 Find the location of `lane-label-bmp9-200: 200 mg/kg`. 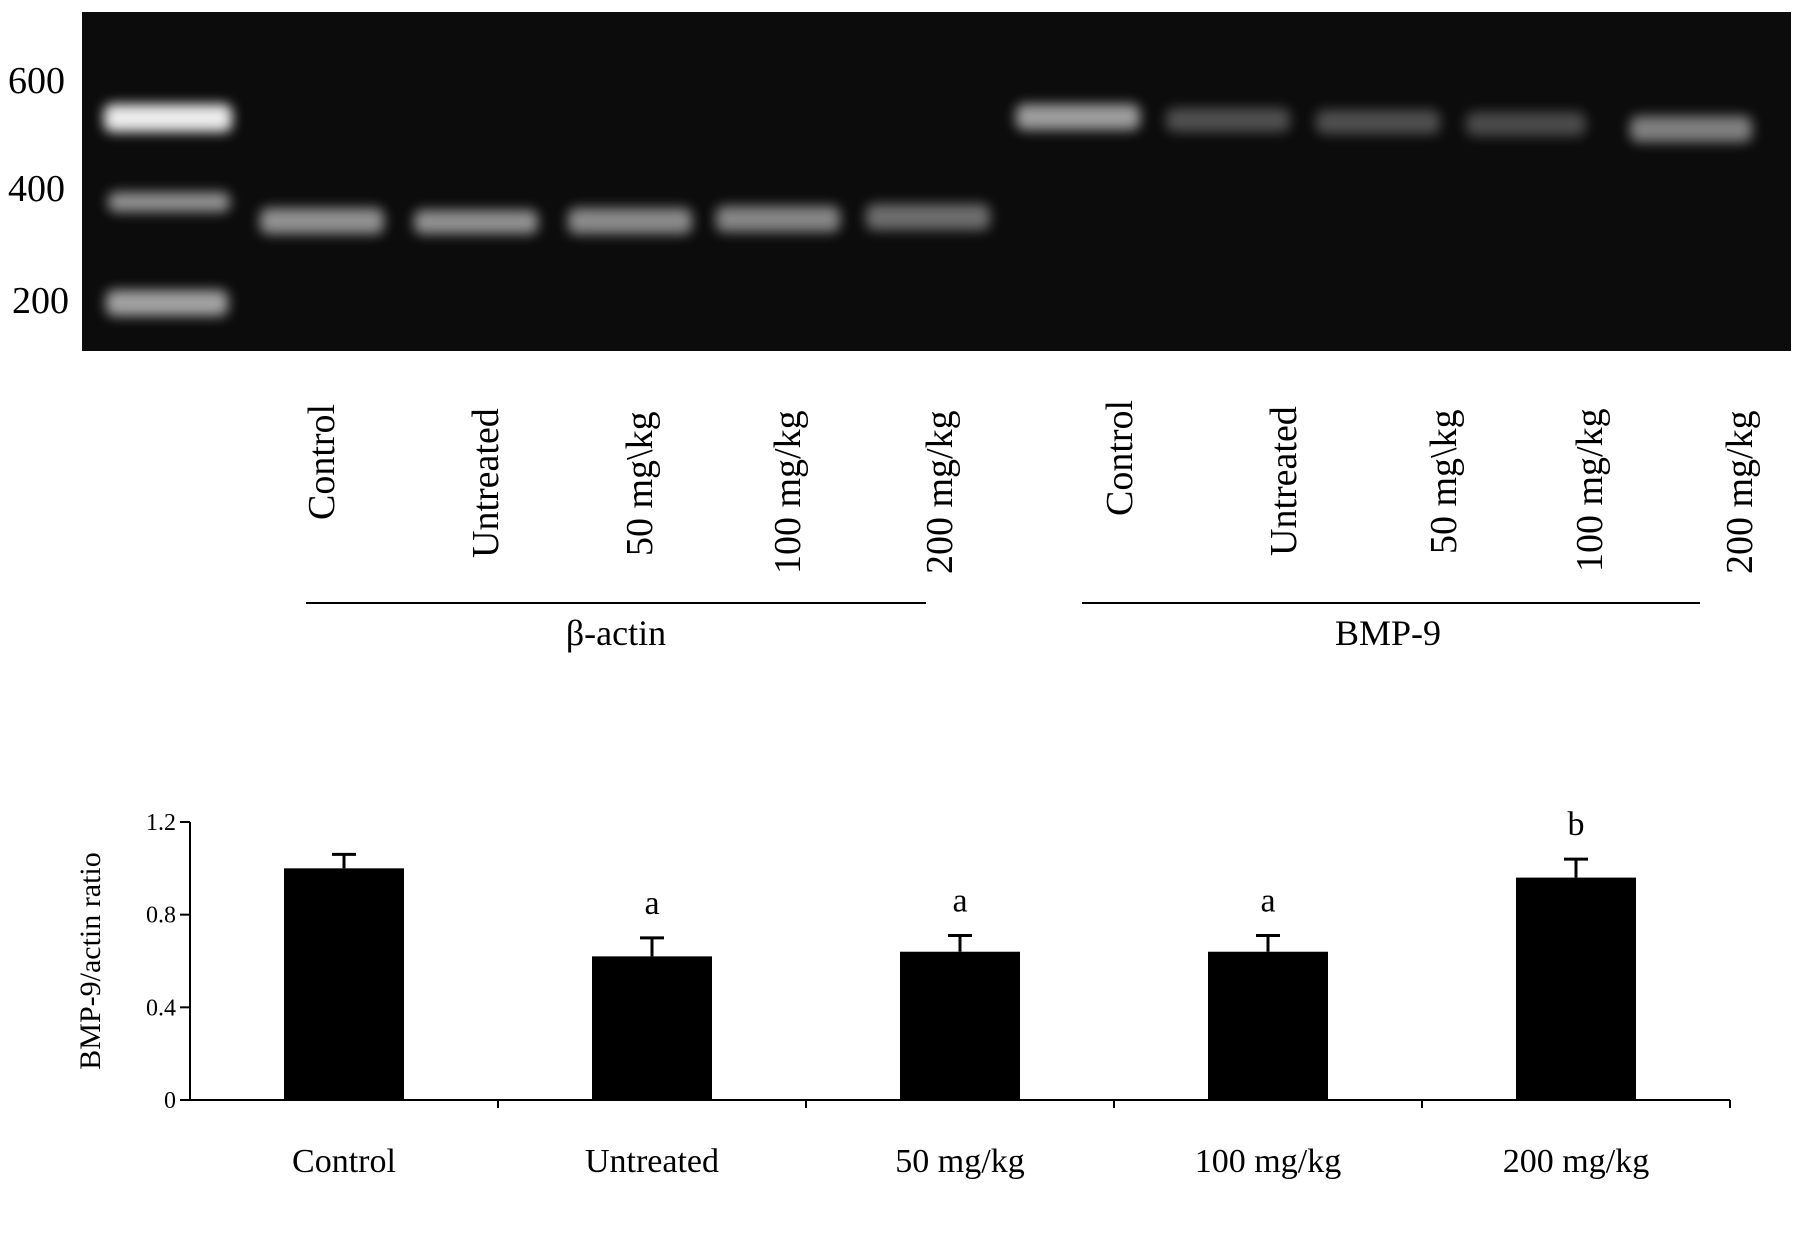

lane-label-bmp9-200: 200 mg/kg is located at coordinates (1740, 492).